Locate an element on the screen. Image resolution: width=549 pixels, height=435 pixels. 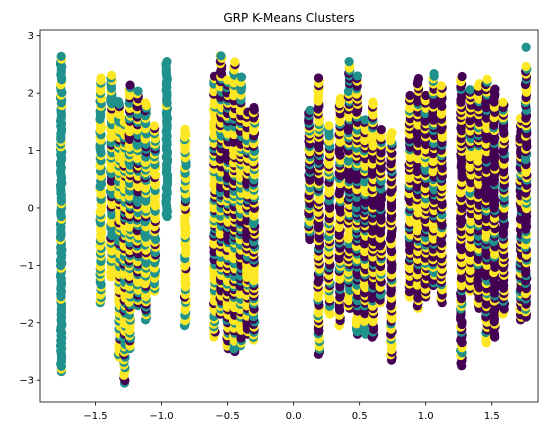
x-tick-label: 0.0 is located at coordinates (294, 416).